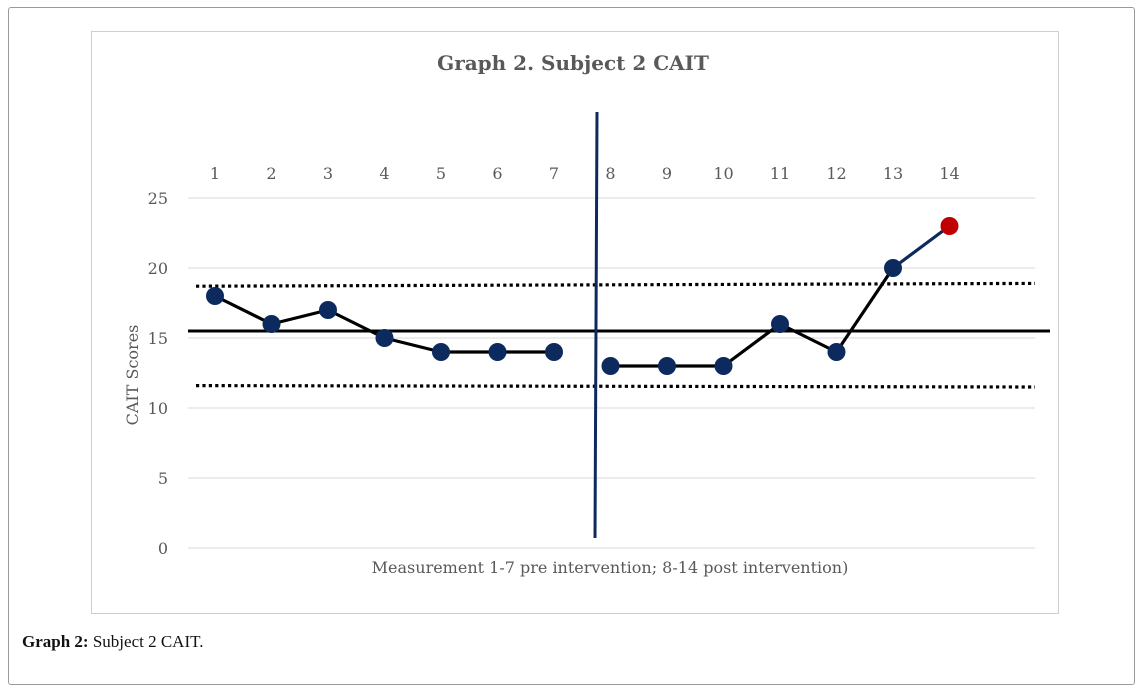 This screenshot has width=1145, height=694. I want to click on x-tick-label-13: 13, so click(893, 173).